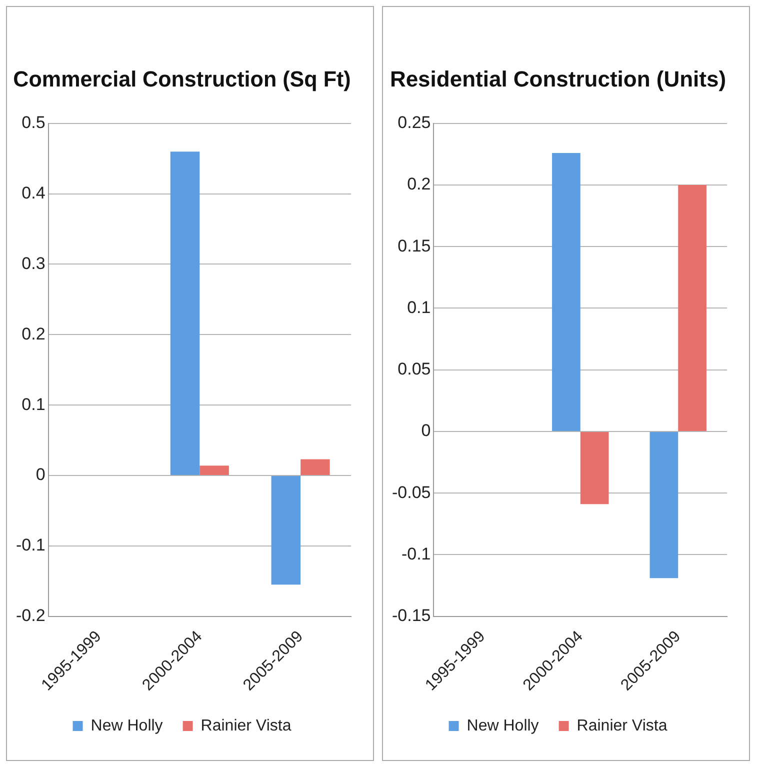 This screenshot has width=766, height=771. Describe the element at coordinates (34, 122) in the screenshot. I see `y-tick-label: 0.5` at that location.